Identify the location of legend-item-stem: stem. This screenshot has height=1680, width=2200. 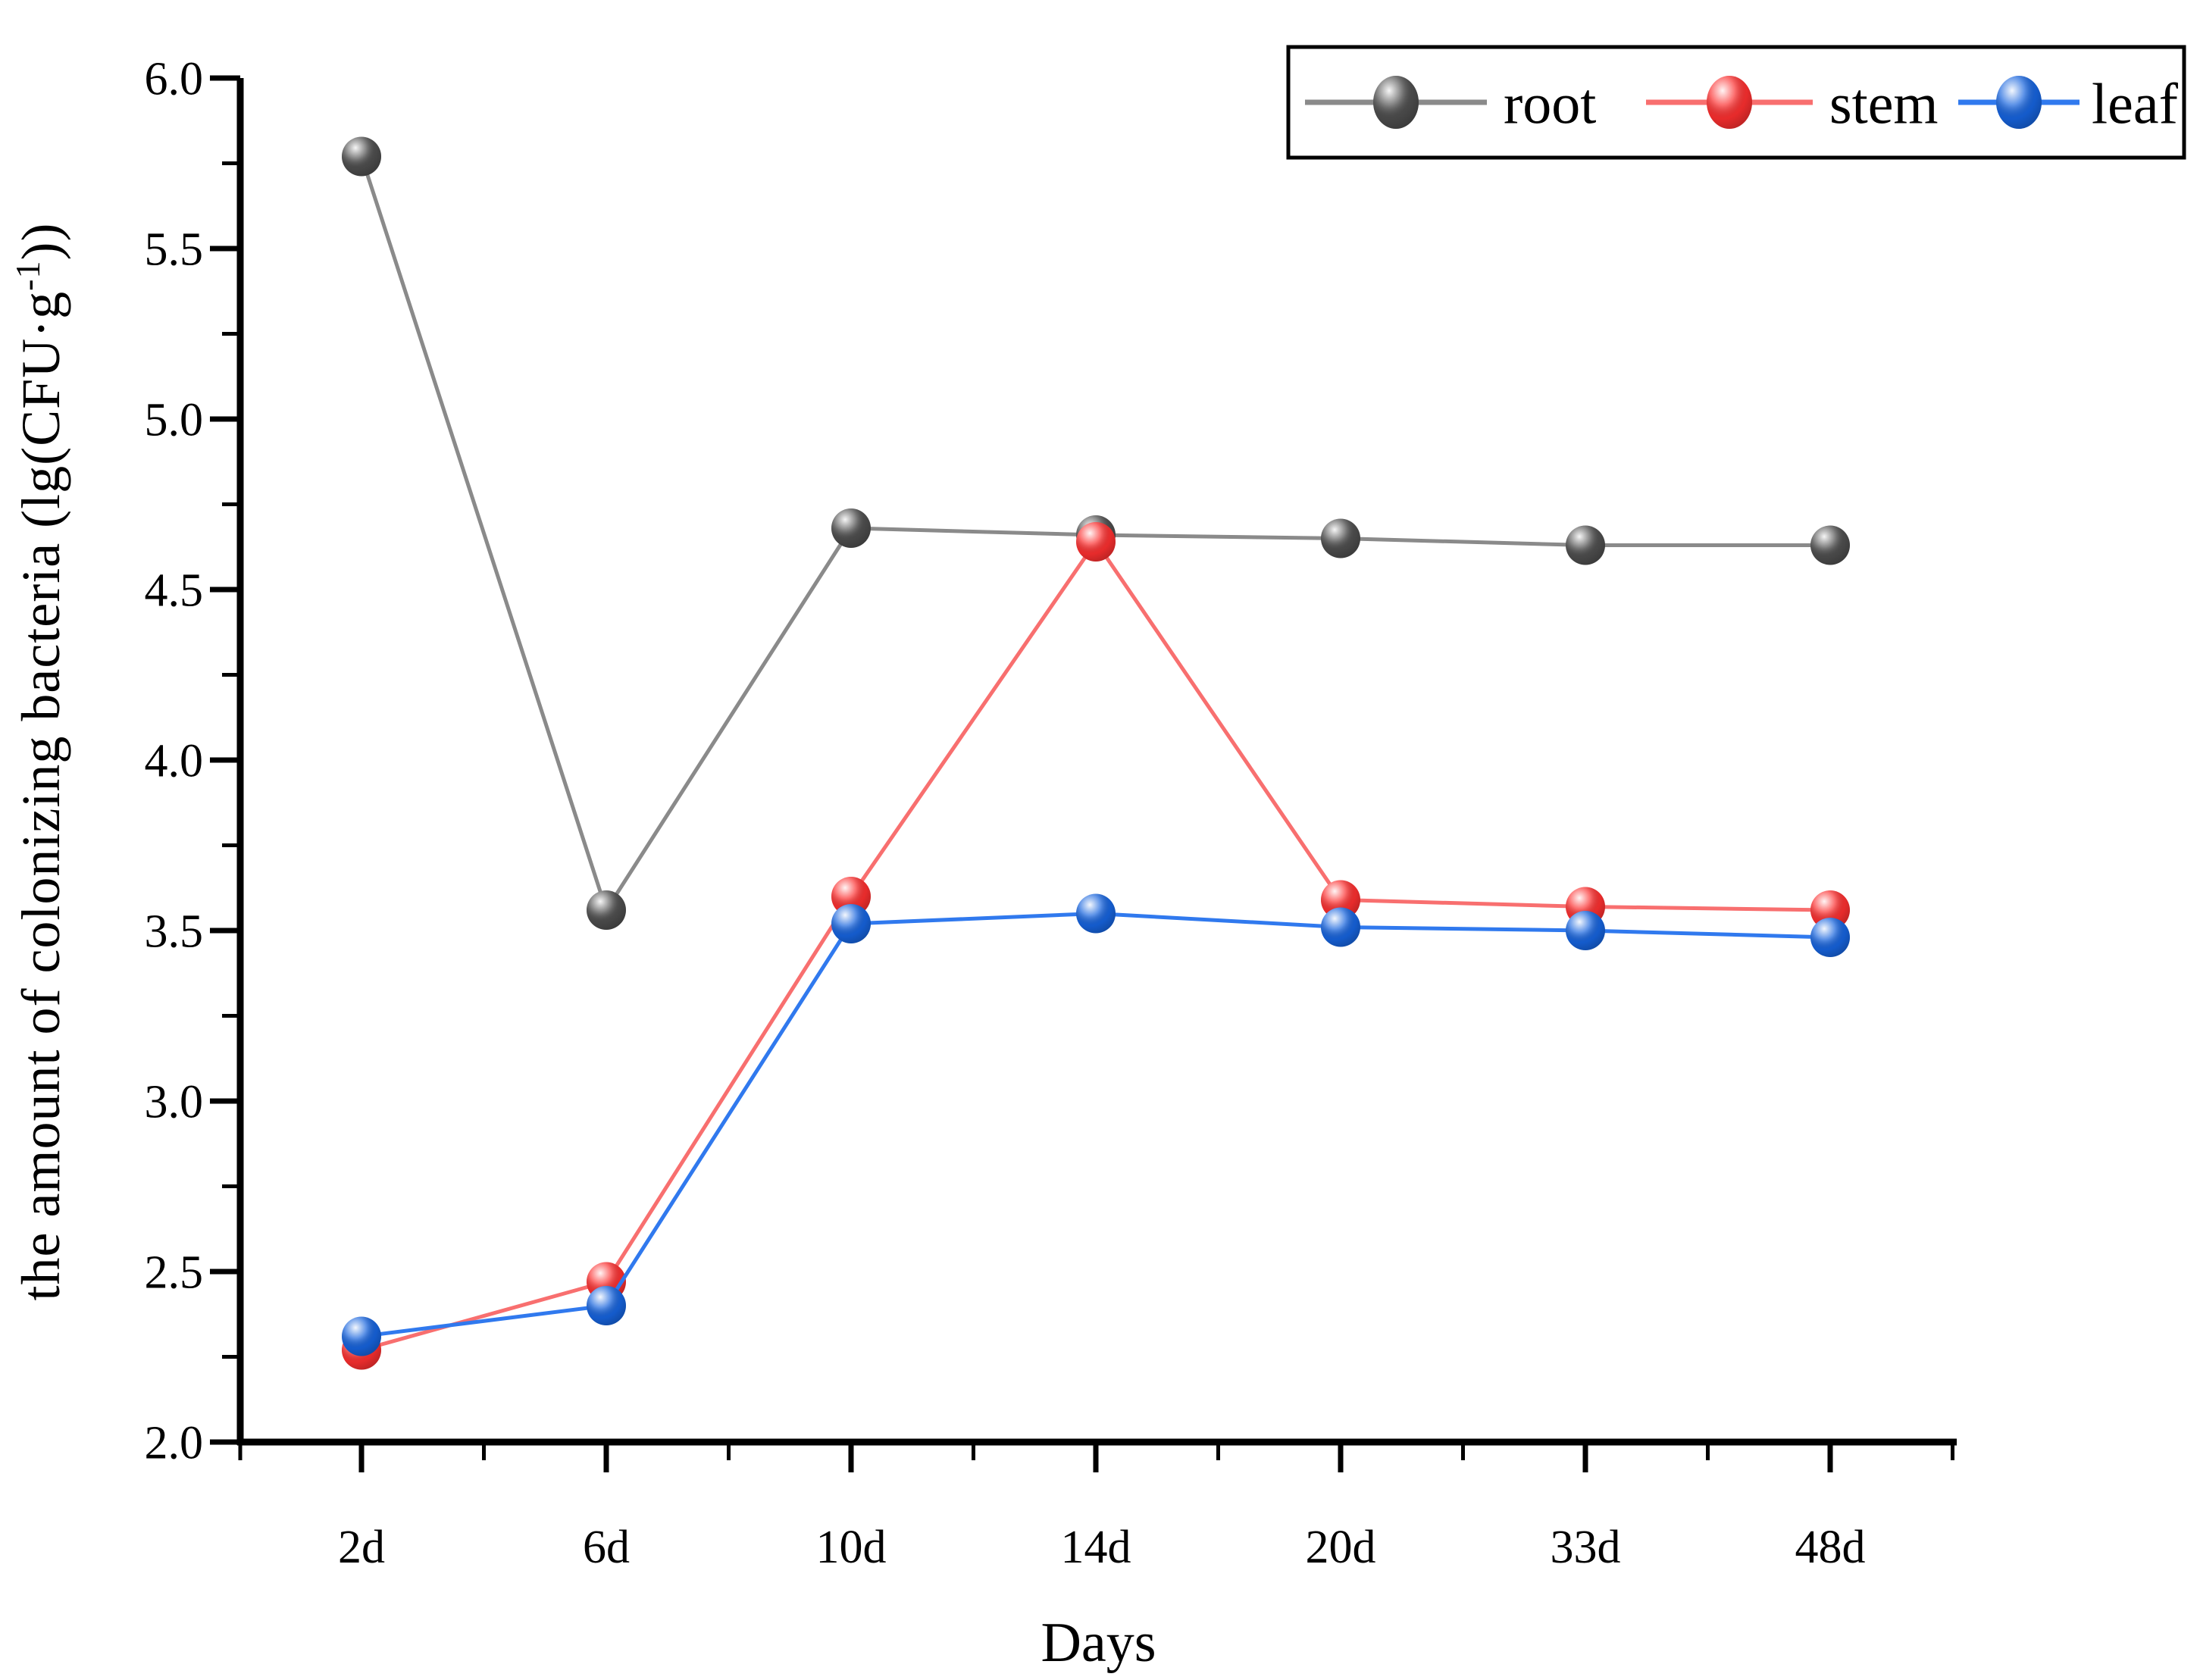
(1793, 104).